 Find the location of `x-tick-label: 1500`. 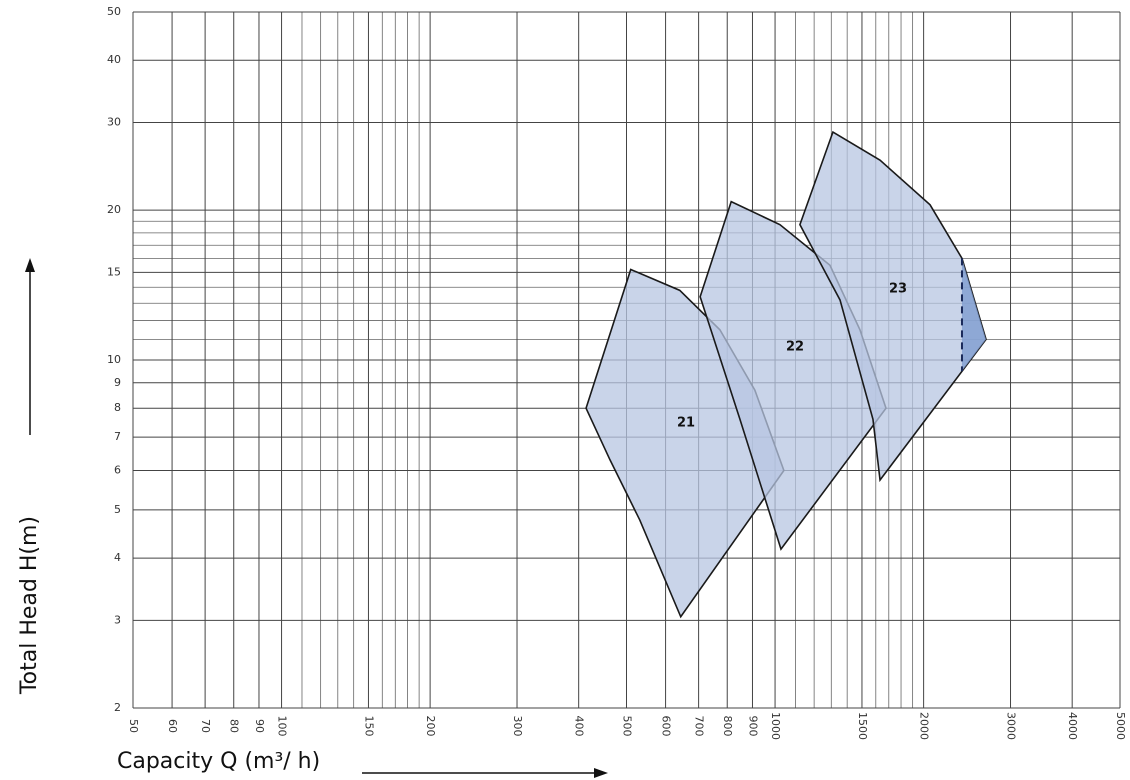

x-tick-label: 1500 is located at coordinates (862, 726).